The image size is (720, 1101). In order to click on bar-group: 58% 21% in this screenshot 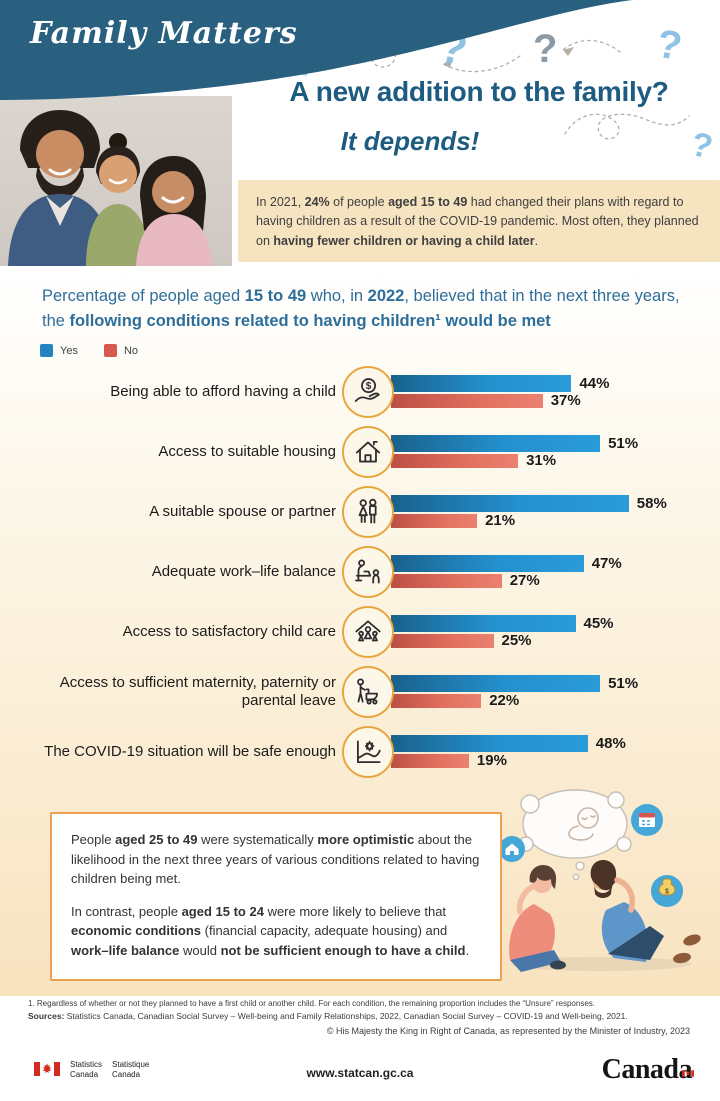, I will do `click(529, 512)`.